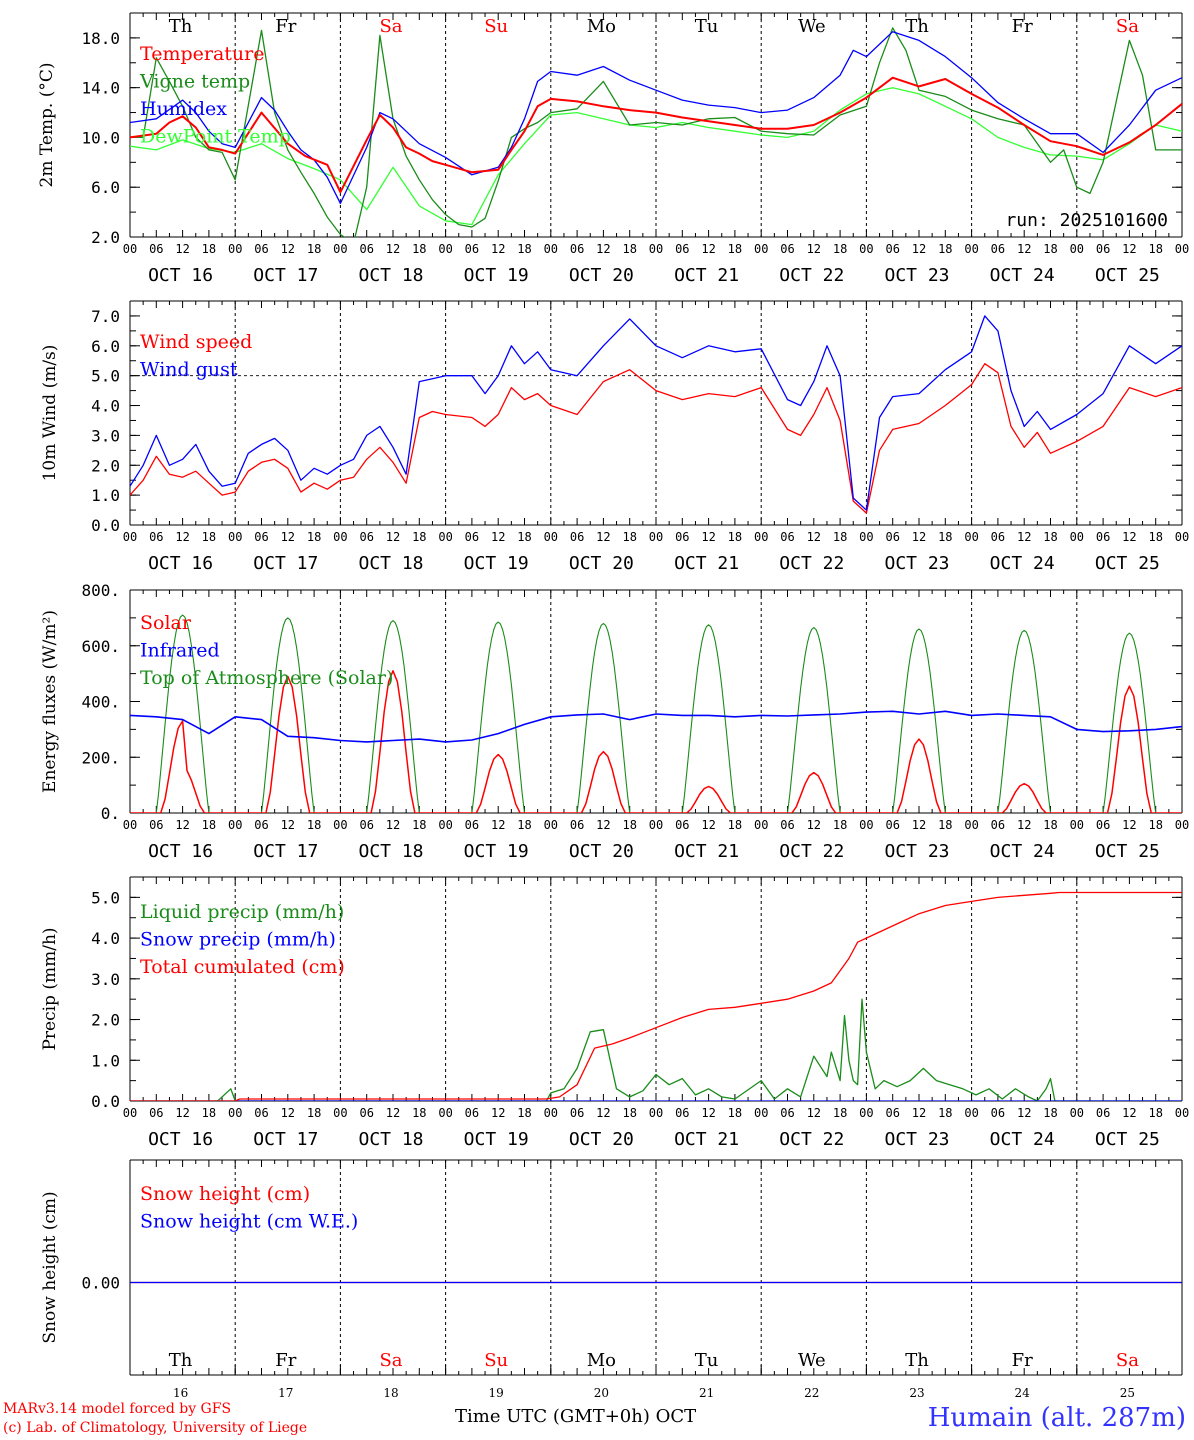 This screenshot has height=1440, width=1194. What do you see at coordinates (285, 563) in the screenshot?
I see `x-date-label: OCT 17` at bounding box center [285, 563].